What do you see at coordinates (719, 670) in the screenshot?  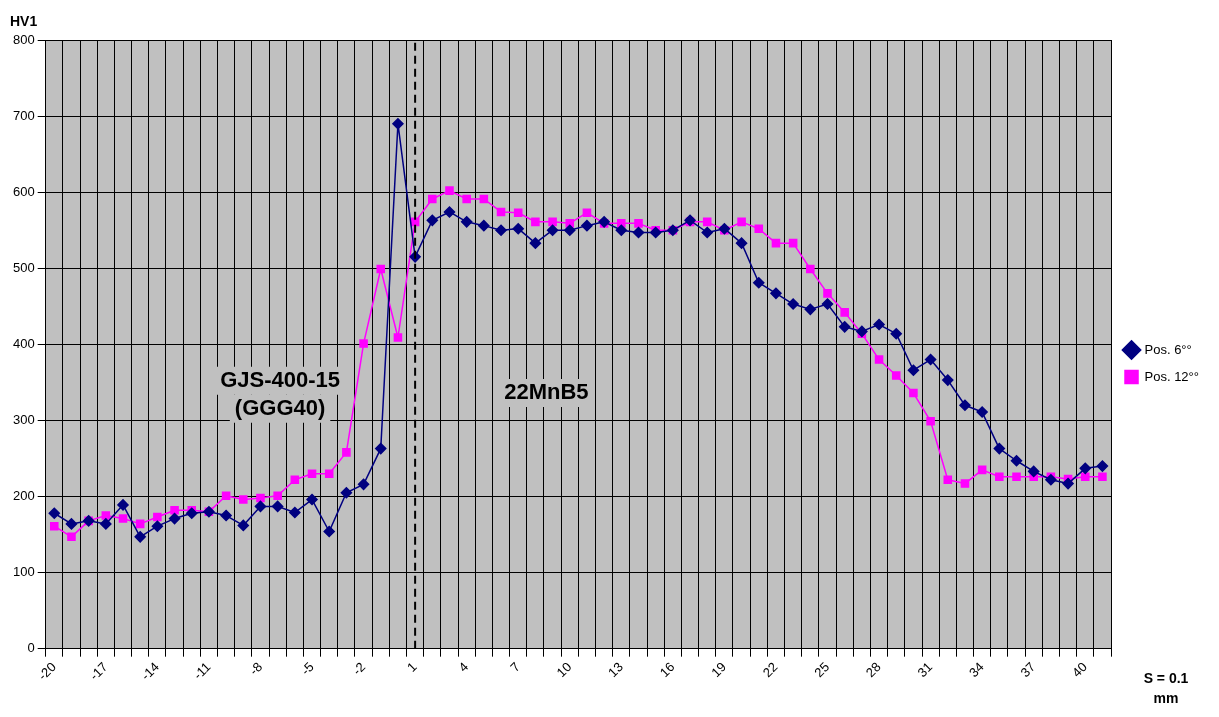 I see `x-tick-label: 19` at bounding box center [719, 670].